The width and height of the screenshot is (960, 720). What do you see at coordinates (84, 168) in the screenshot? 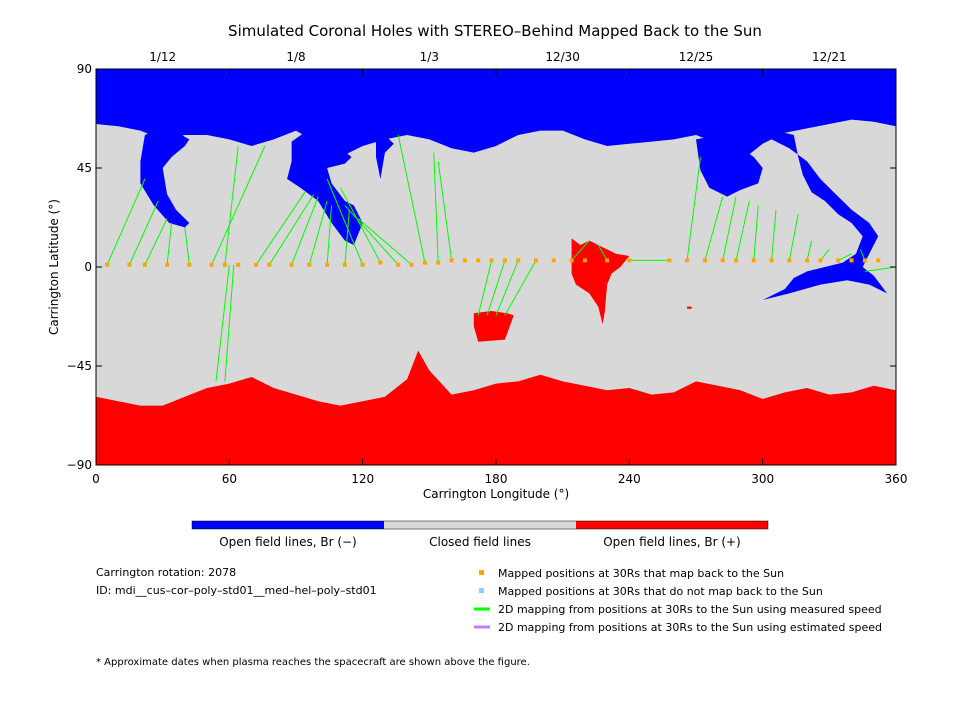
I see `y-tick-label: 45` at bounding box center [84, 168].